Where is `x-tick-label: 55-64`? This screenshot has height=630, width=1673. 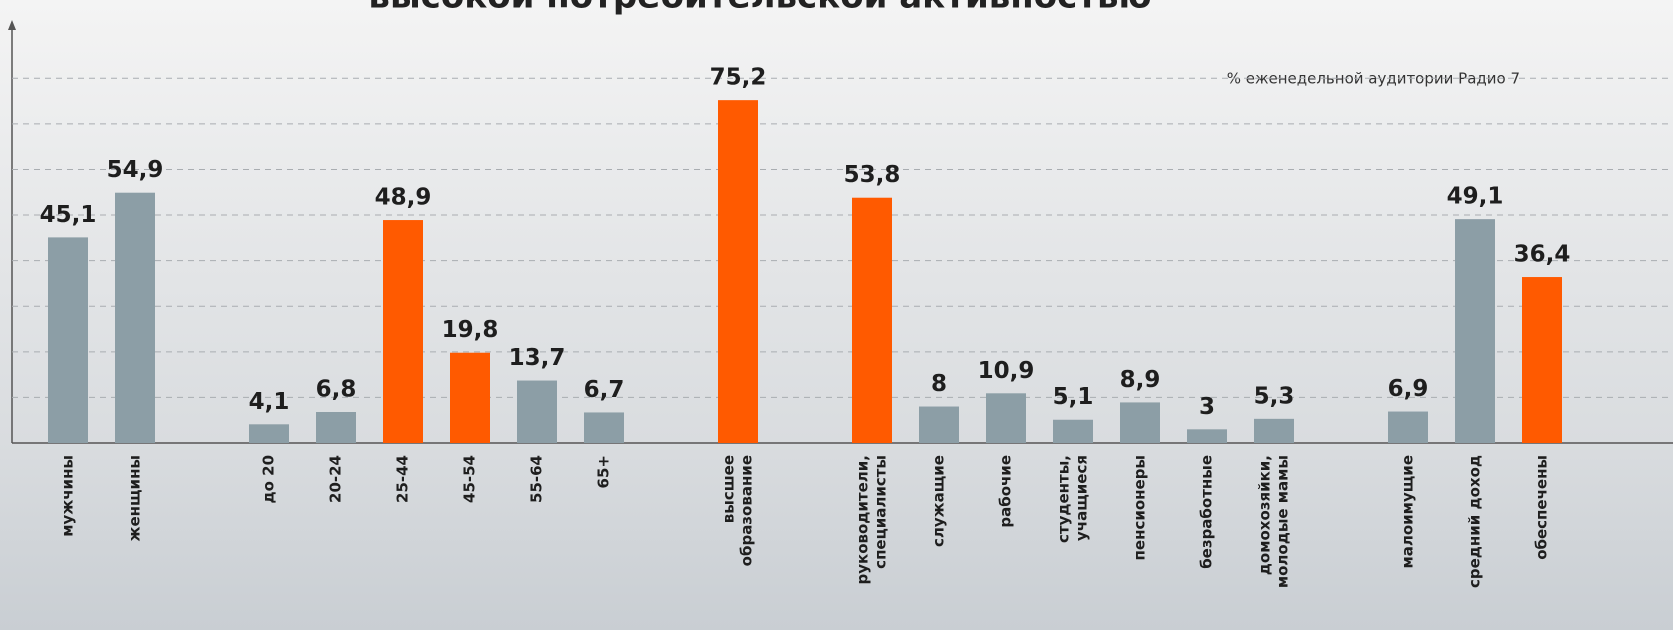 x-tick-label: 55-64 is located at coordinates (537, 479).